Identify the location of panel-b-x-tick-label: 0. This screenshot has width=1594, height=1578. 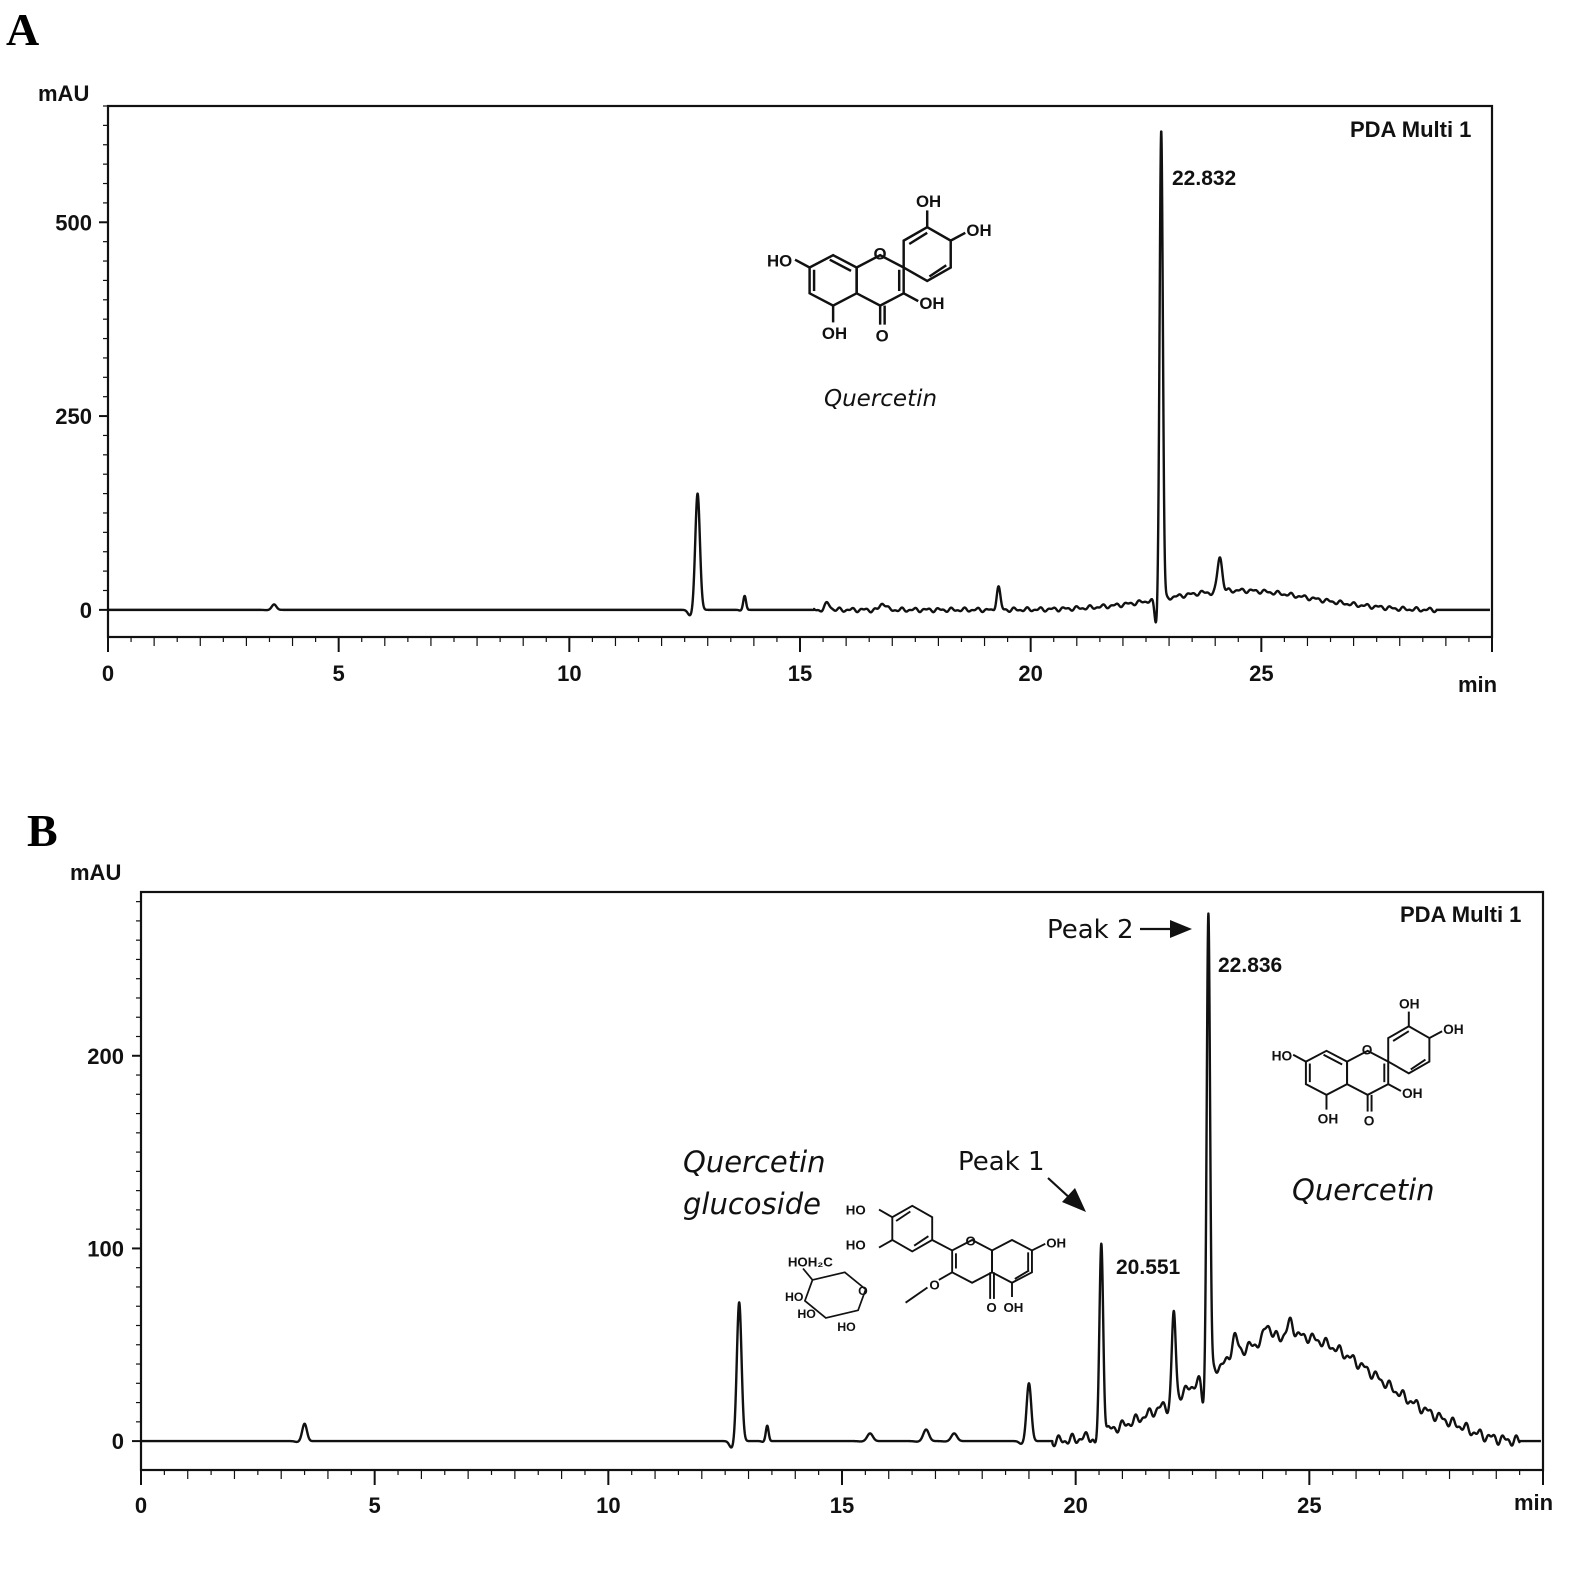
(141, 1505).